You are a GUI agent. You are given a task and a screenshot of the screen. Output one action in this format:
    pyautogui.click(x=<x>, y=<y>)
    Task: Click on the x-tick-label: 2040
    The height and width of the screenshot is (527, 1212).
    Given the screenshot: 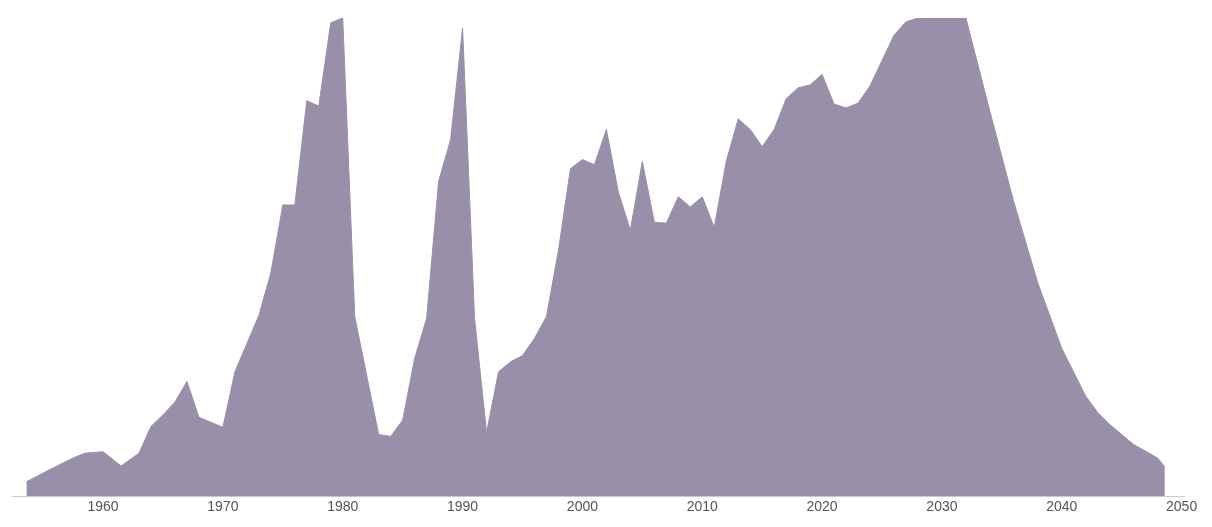 What is the action you would take?
    pyautogui.click(x=1062, y=506)
    